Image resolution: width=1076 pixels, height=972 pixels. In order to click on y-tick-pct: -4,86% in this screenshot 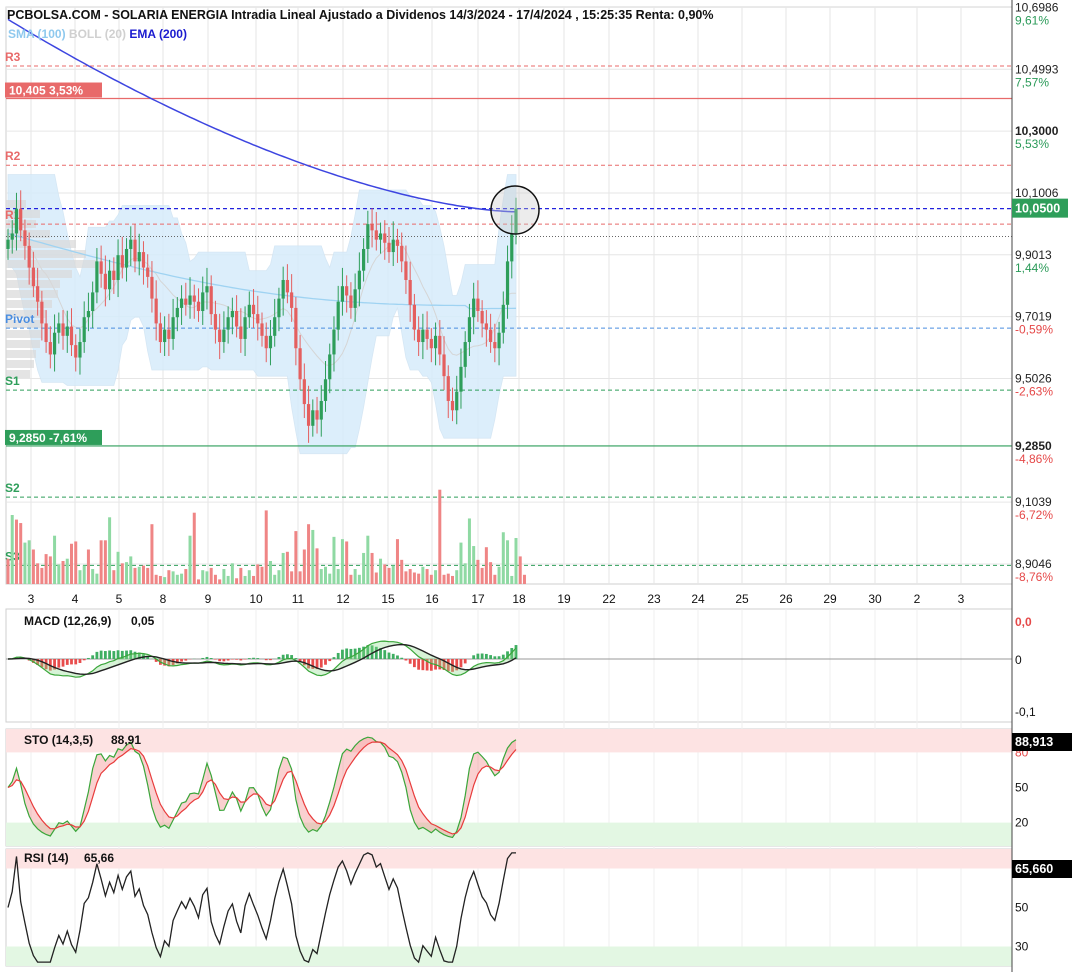, I will do `click(1034, 459)`.